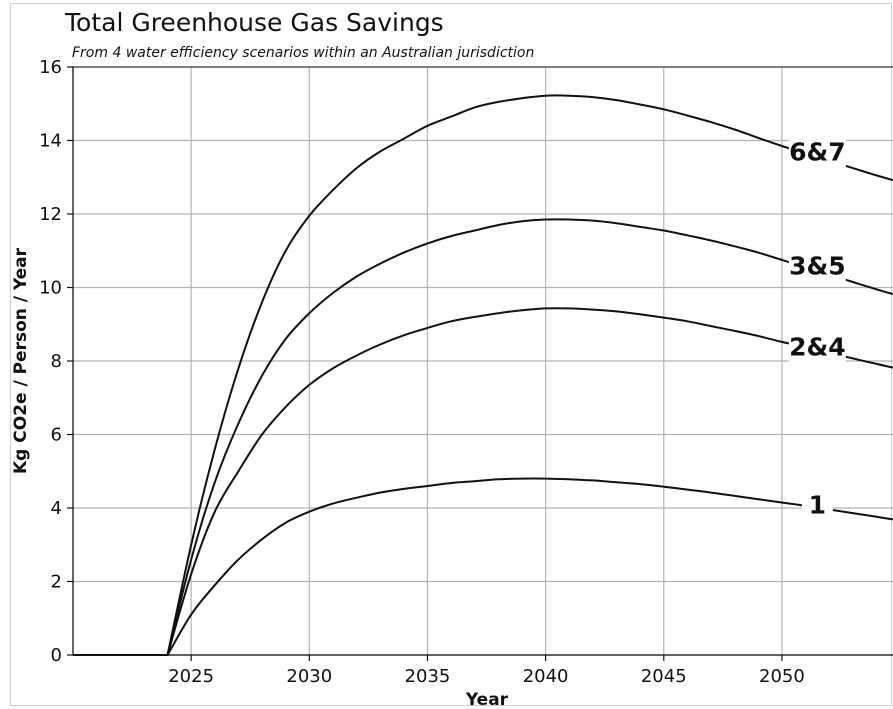 The width and height of the screenshot is (893, 709). What do you see at coordinates (50, 288) in the screenshot?
I see `y-tick-label-10: 10` at bounding box center [50, 288].